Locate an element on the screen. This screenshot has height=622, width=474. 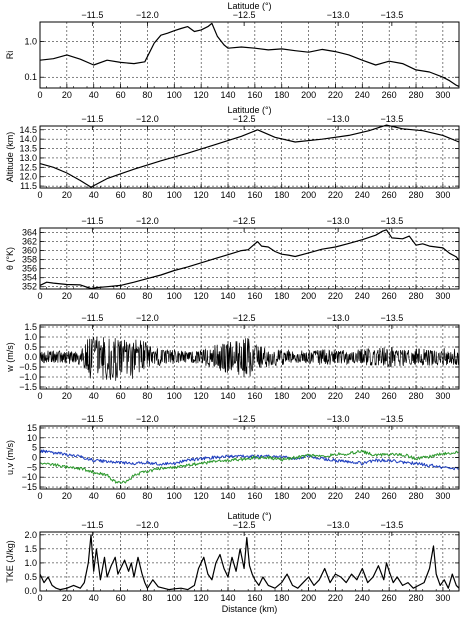
x-axis-label: Distance (km) is located at coordinates (250, 609).